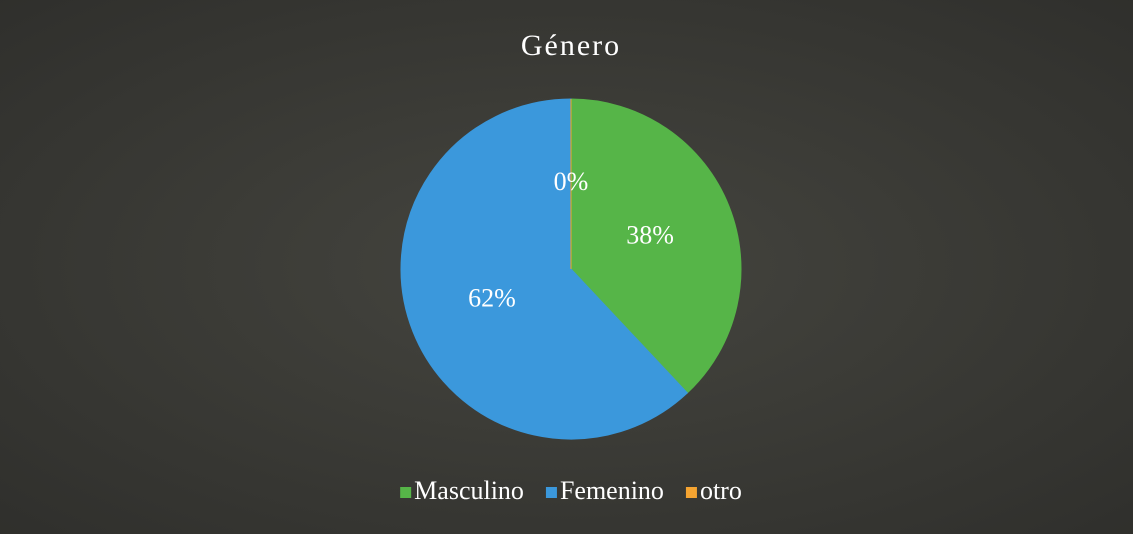  I want to click on legend-label: Femenino, so click(612, 490).